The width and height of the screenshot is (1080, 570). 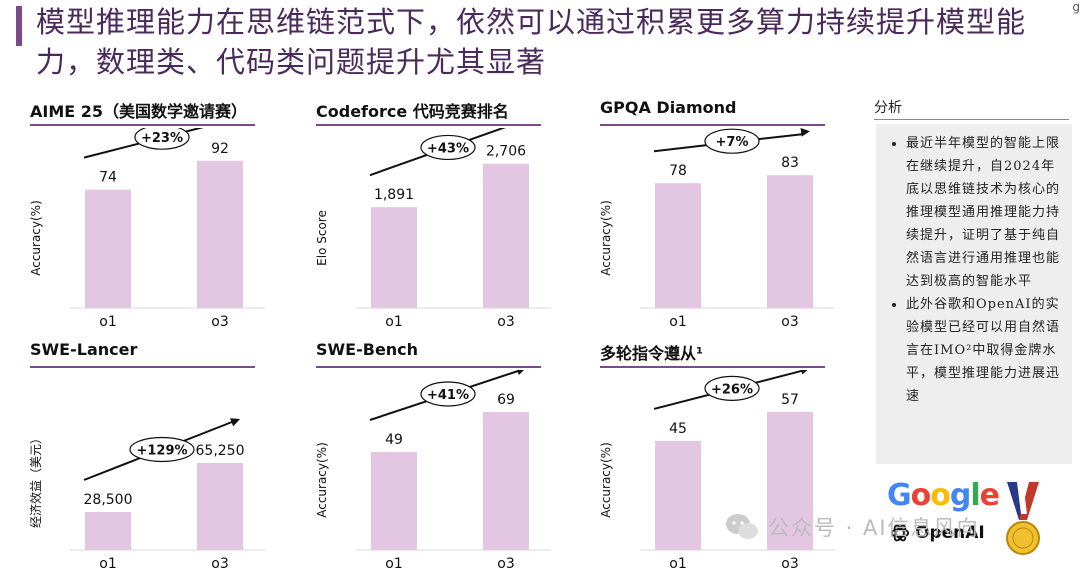 I want to click on bar-value-label: 28,500, so click(x=108, y=500).